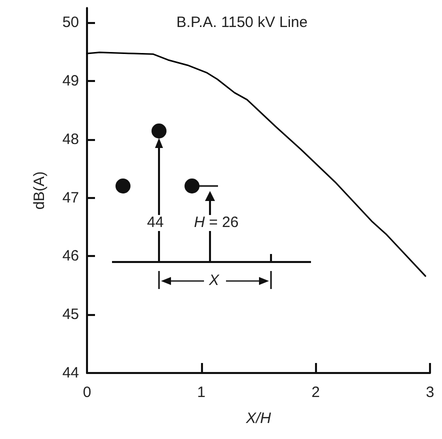 This screenshot has height=439, width=442. What do you see at coordinates (430, 392) in the screenshot?
I see `x-tick-label: 3` at bounding box center [430, 392].